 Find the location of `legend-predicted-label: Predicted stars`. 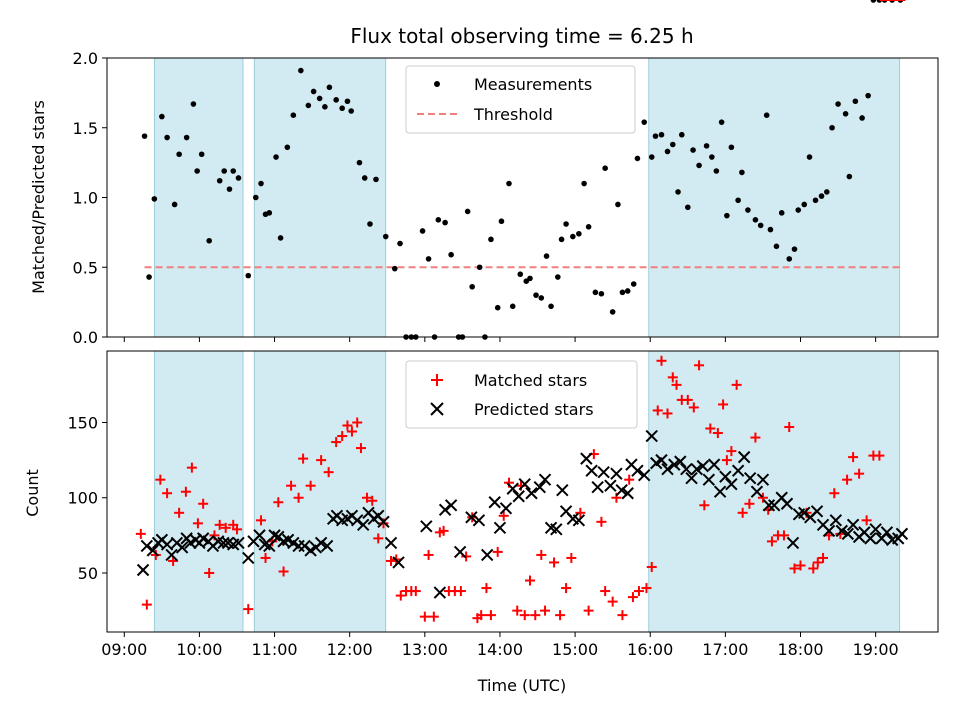

legend-predicted-label: Predicted stars is located at coordinates (534, 409).